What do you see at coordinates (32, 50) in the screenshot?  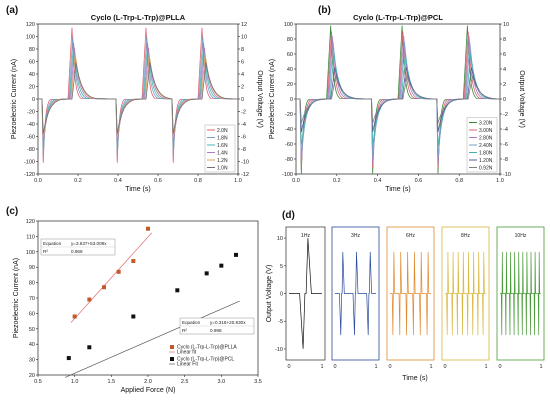 I see `y-tick-label: 80` at bounding box center [32, 50].